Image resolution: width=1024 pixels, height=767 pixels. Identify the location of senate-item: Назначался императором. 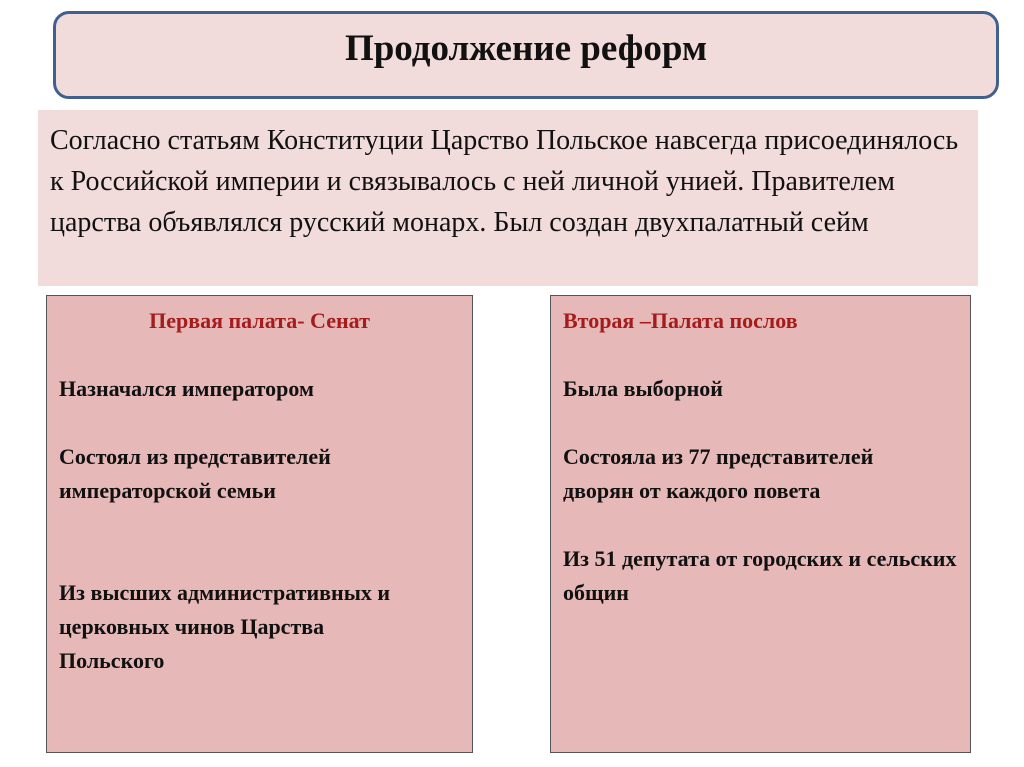
(186, 388).